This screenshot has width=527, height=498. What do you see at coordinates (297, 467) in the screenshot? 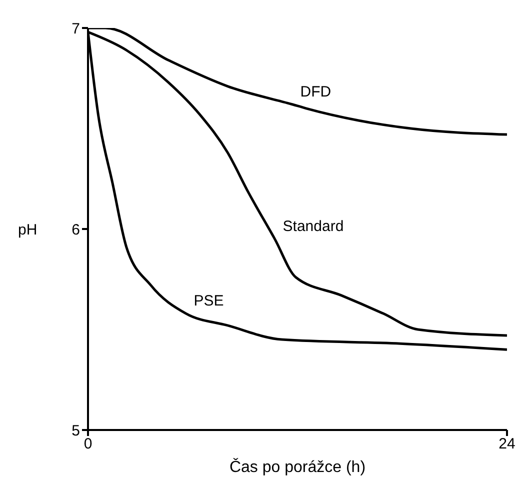
I see `x-axis-title: Čas po porážce (h)` at bounding box center [297, 467].